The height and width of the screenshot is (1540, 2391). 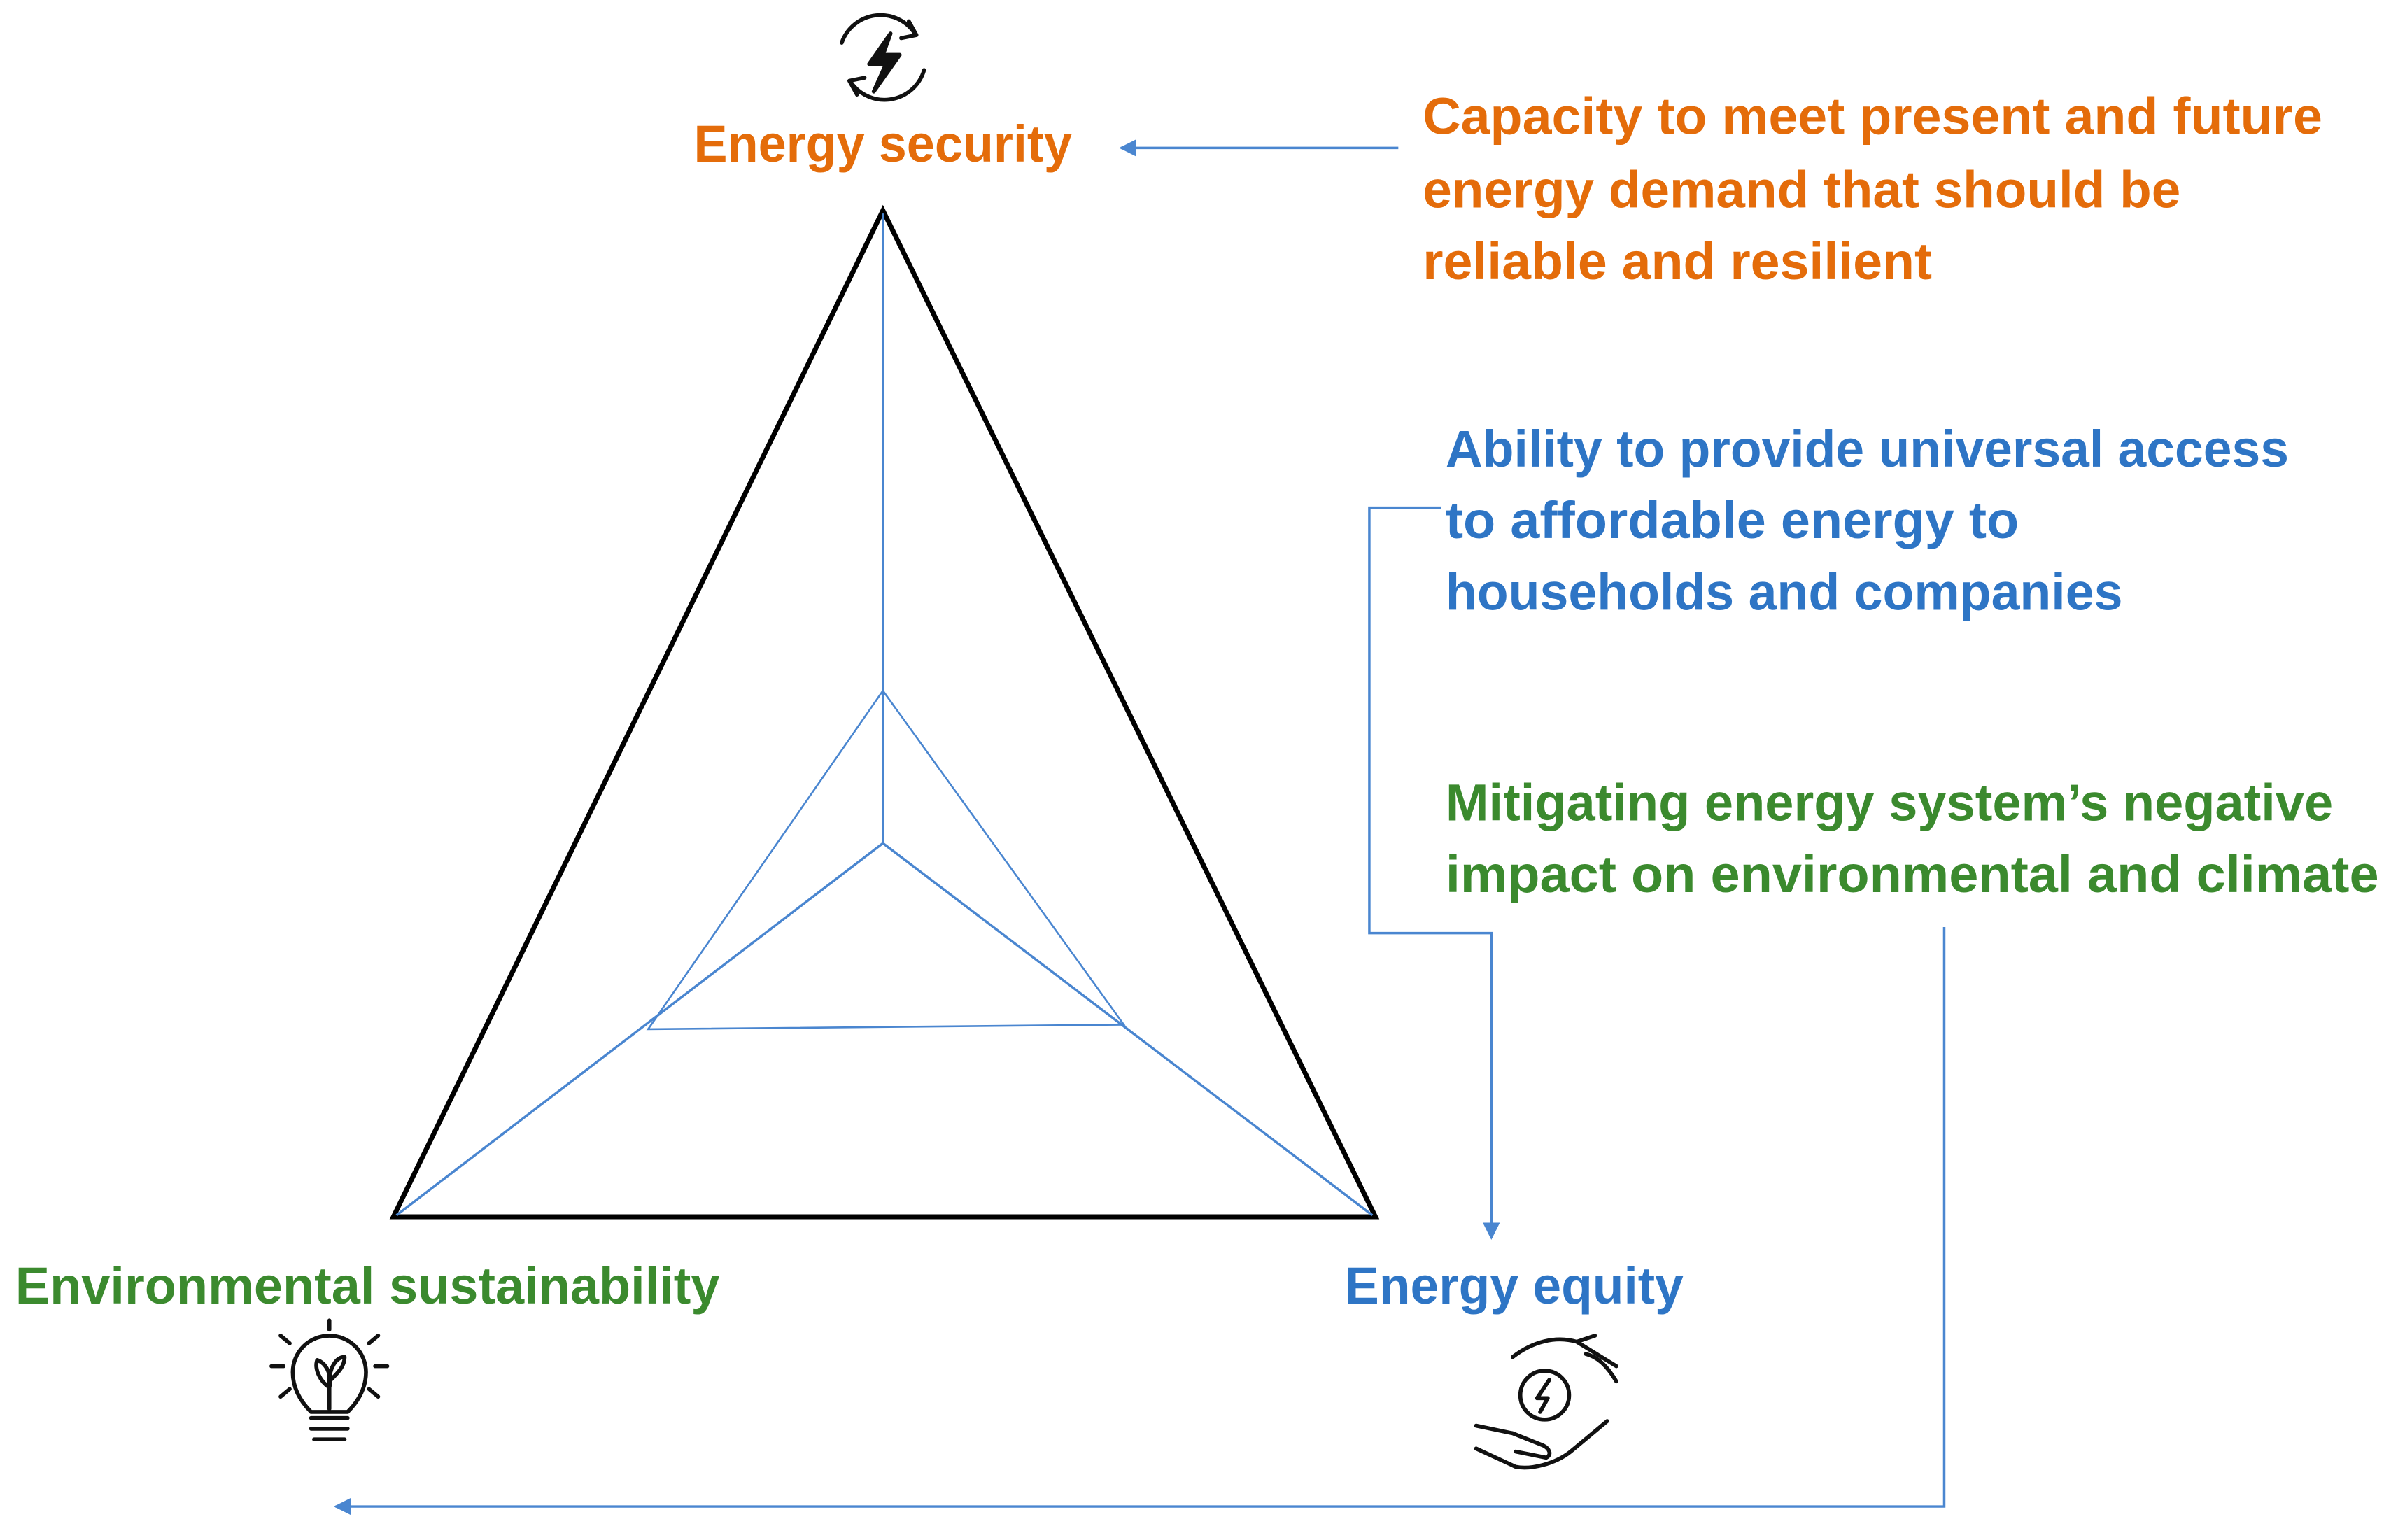 I want to click on energy-equity-icon, so click(x=1546, y=1402).